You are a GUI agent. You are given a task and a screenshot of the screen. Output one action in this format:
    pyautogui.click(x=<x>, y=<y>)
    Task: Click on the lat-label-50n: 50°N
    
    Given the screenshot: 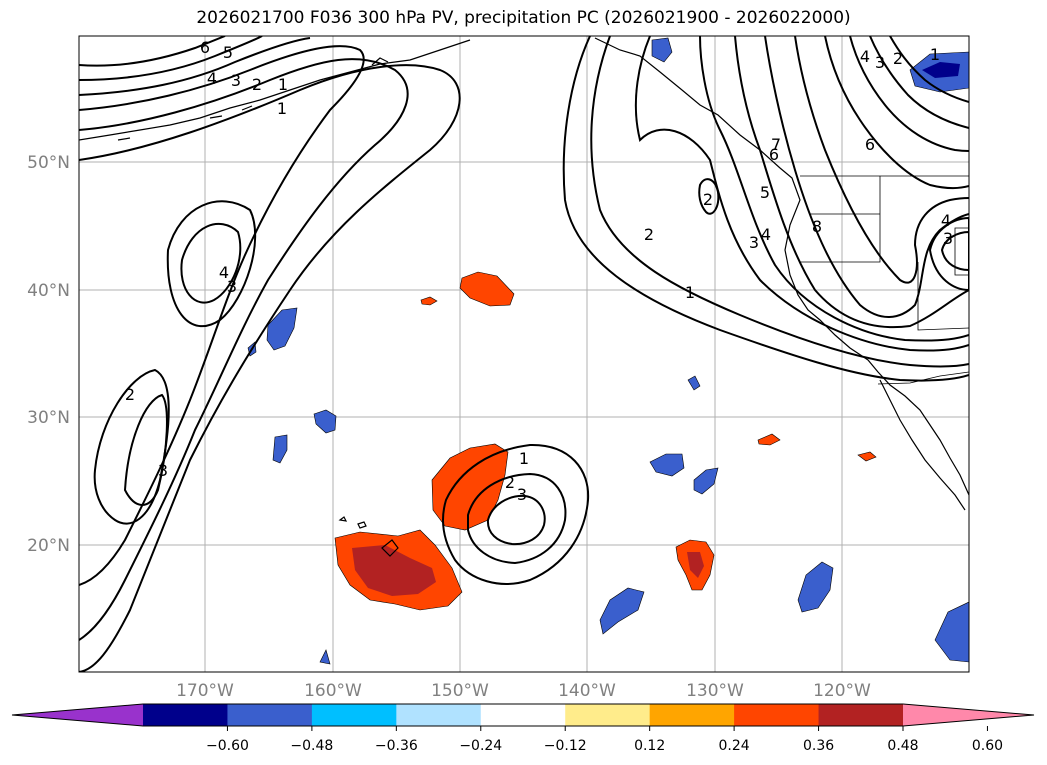 What is the action you would take?
    pyautogui.click(x=48, y=163)
    